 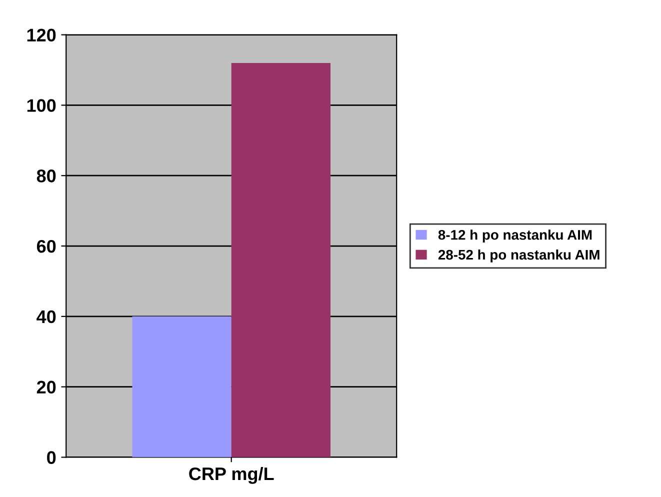 What do you see at coordinates (46, 317) in the screenshot?
I see `y-tick-label: 40` at bounding box center [46, 317].